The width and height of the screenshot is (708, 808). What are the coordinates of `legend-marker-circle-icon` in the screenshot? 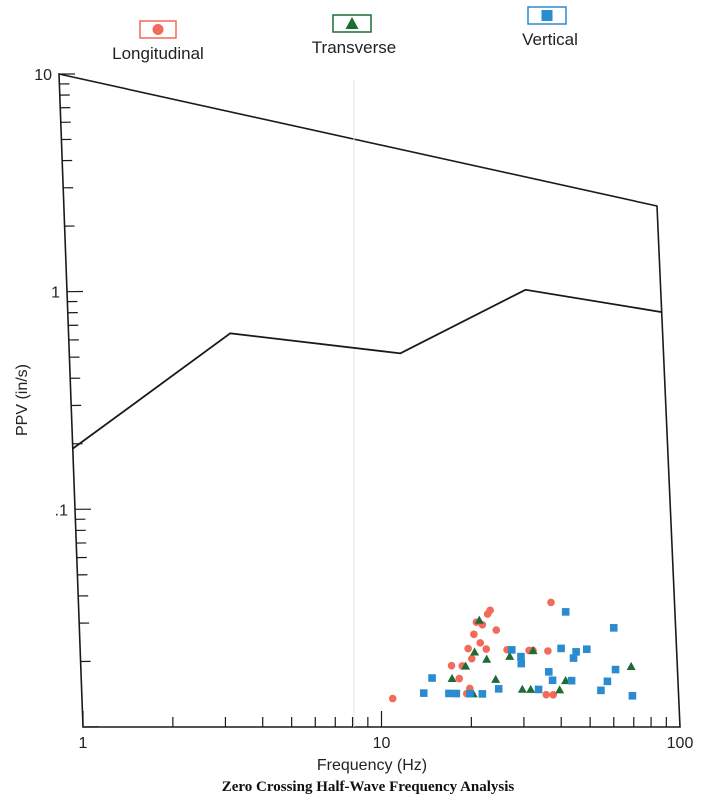 It's located at (158, 29).